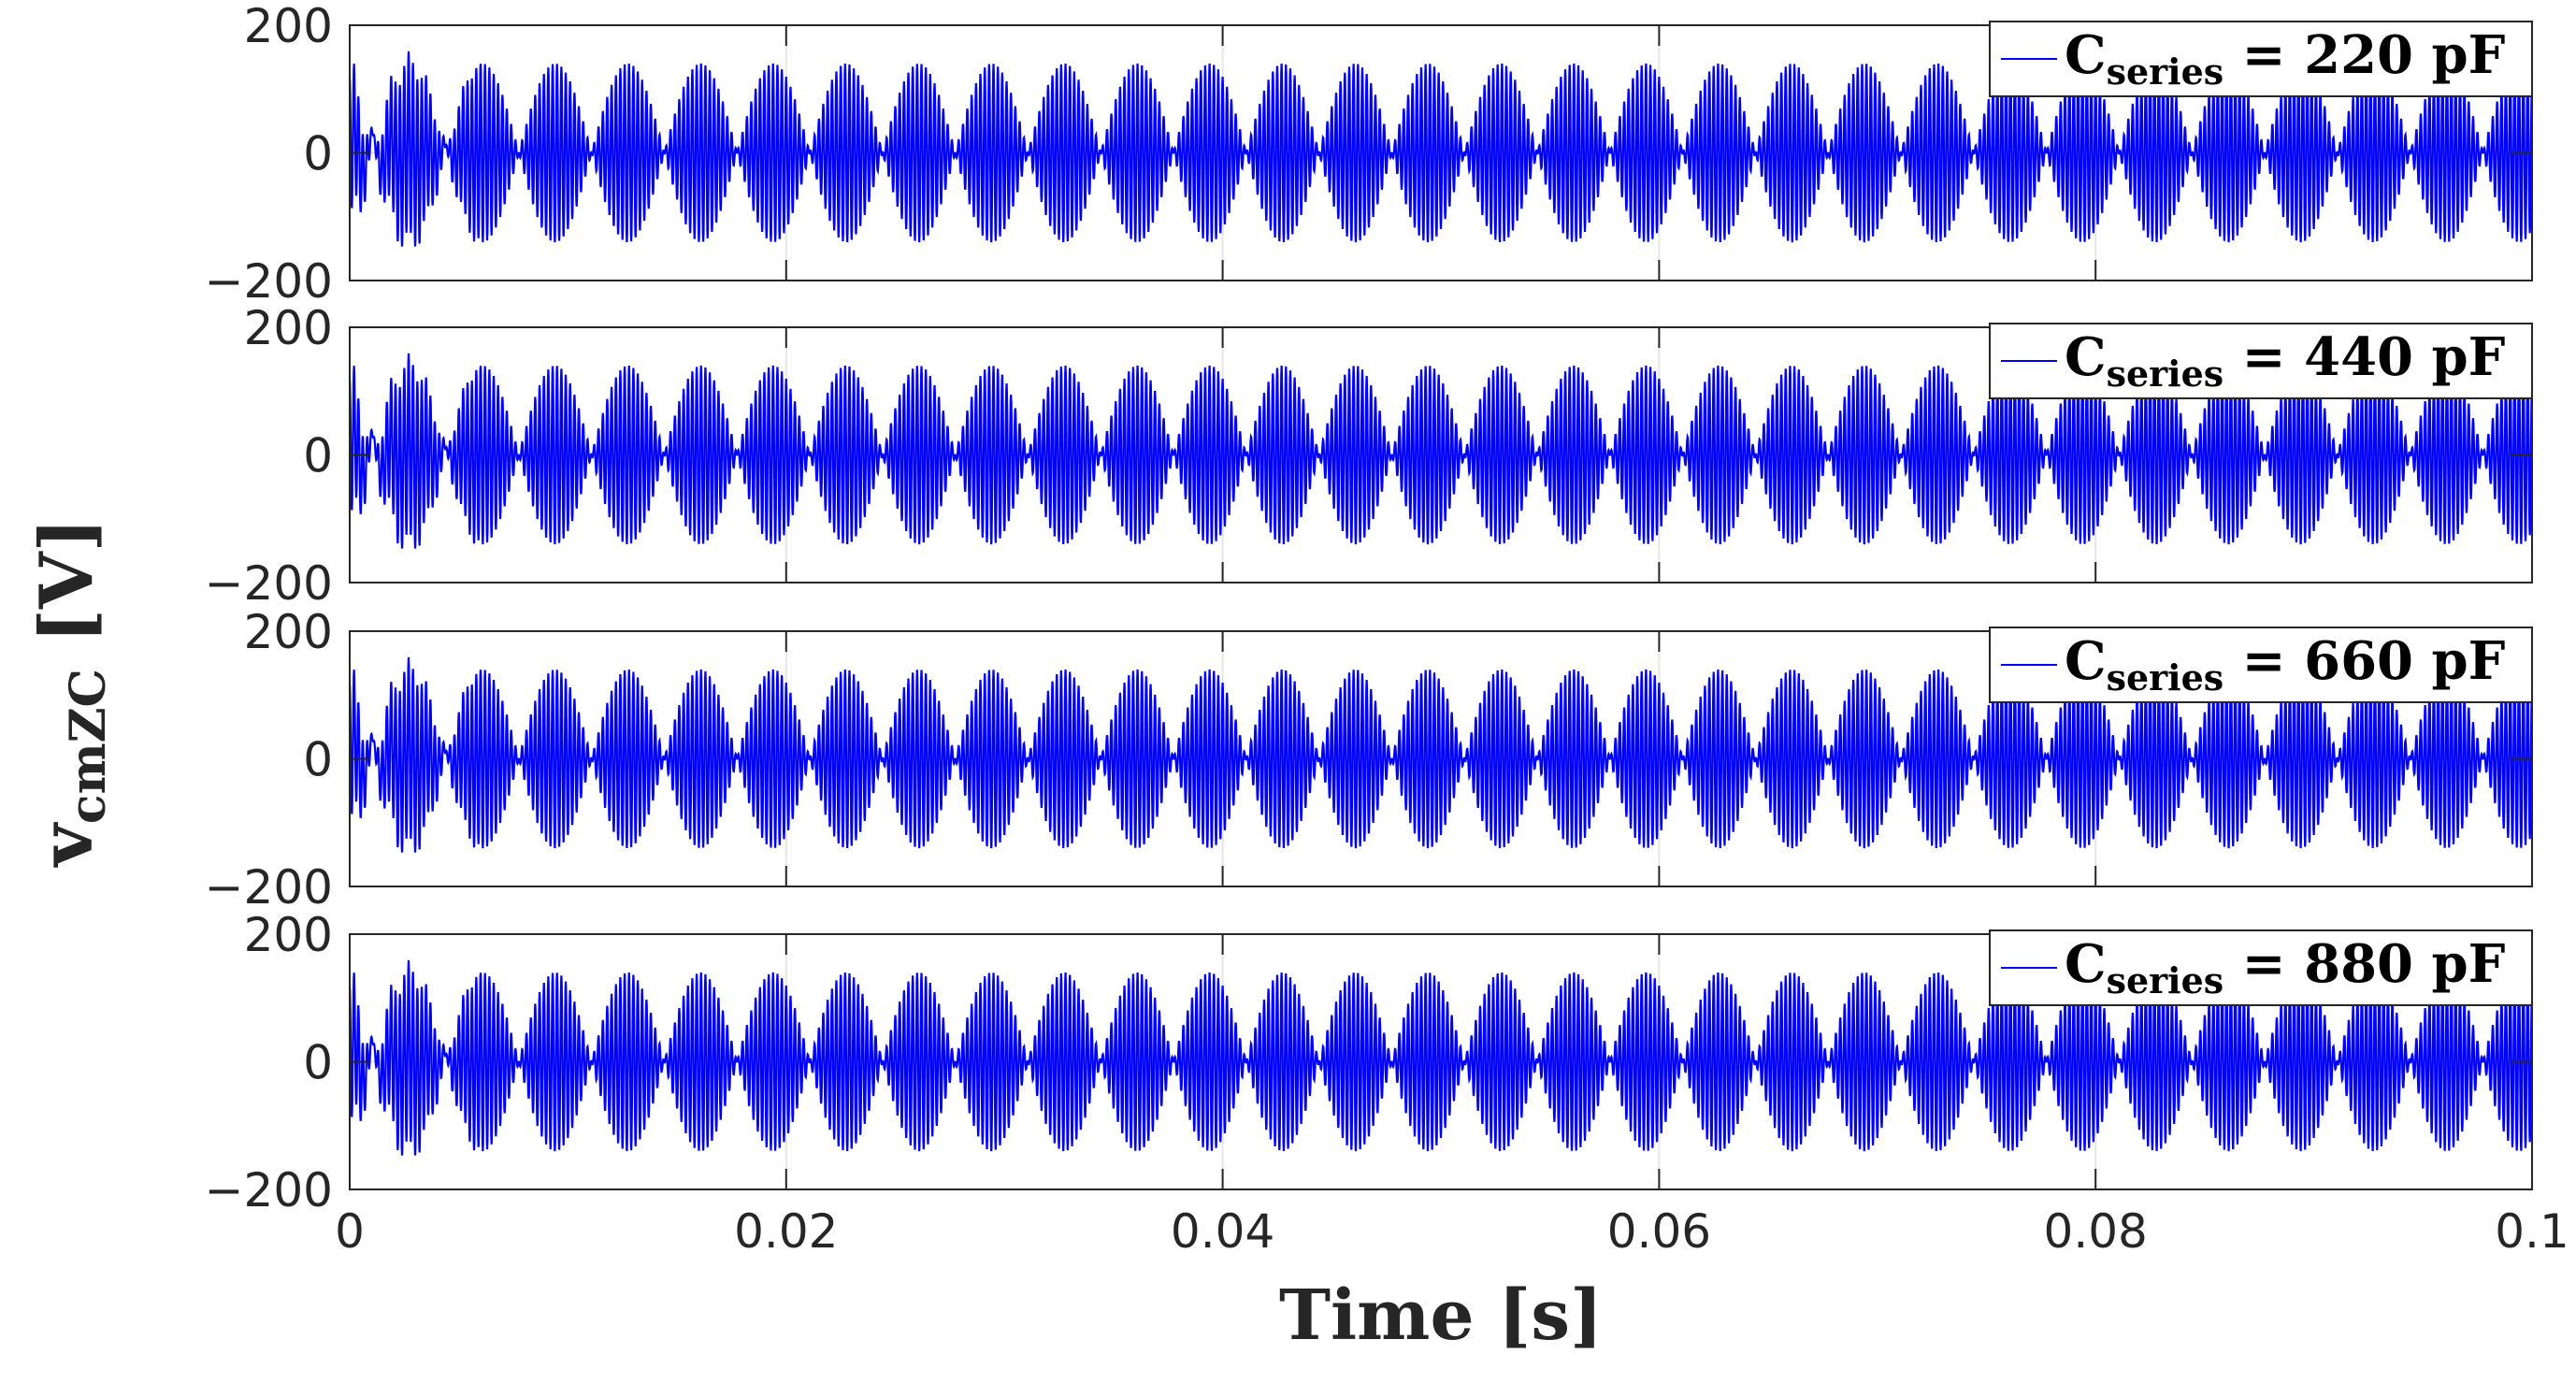 Image resolution: width=2576 pixels, height=1383 pixels. What do you see at coordinates (1441, 1316) in the screenshot?
I see `x-axis-label: Time [s]` at bounding box center [1441, 1316].